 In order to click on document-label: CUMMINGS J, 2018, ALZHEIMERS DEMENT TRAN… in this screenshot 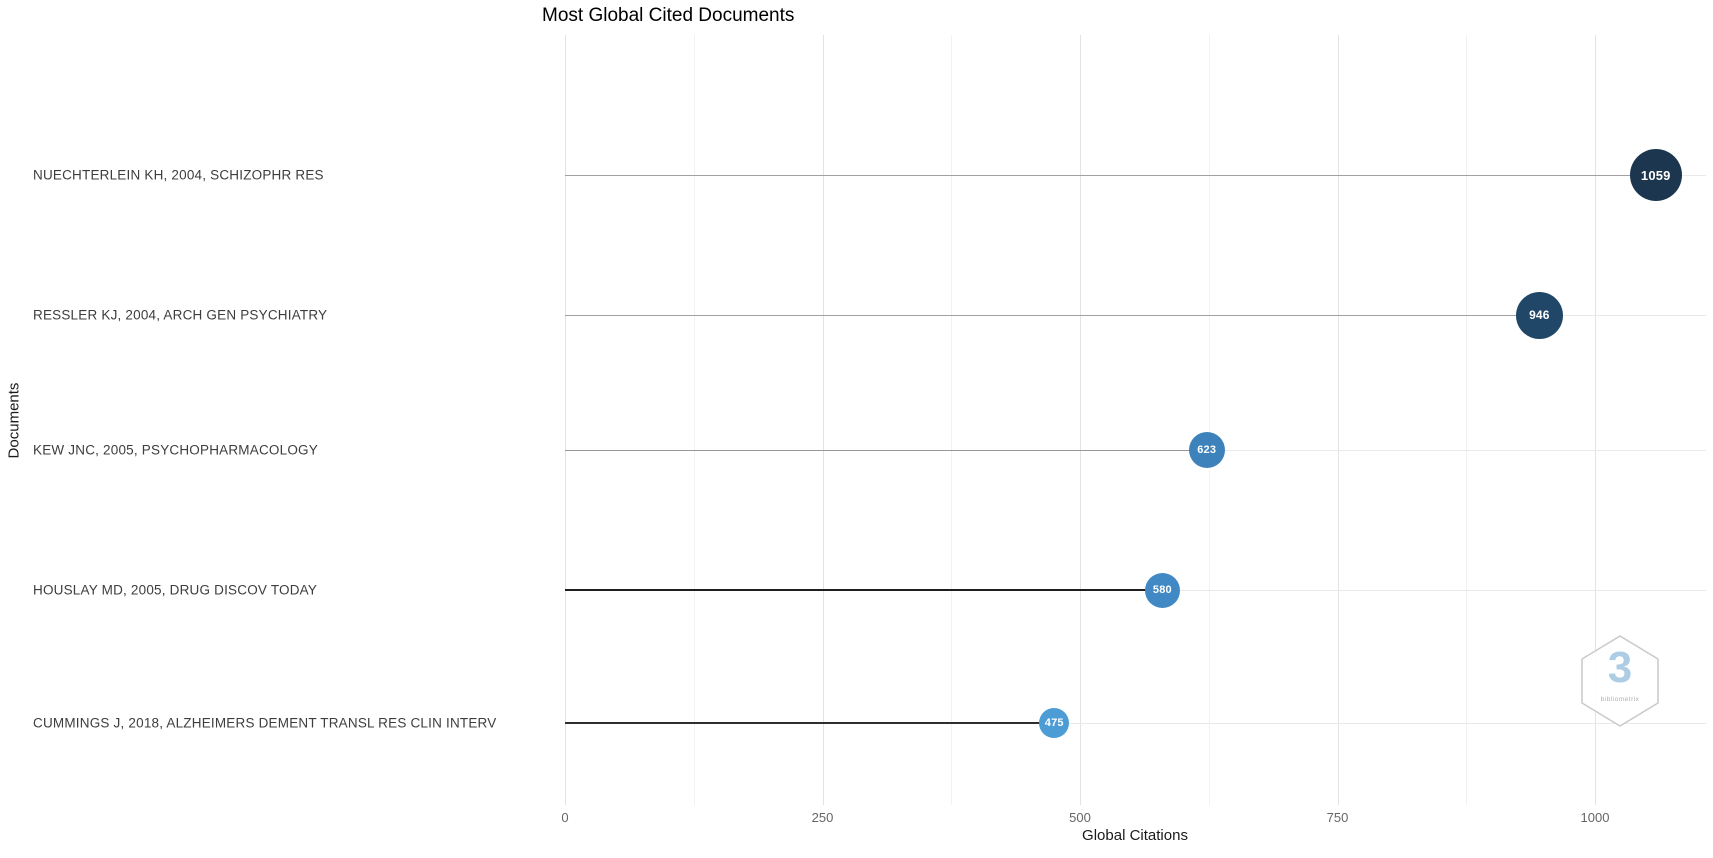, I will do `click(265, 723)`.